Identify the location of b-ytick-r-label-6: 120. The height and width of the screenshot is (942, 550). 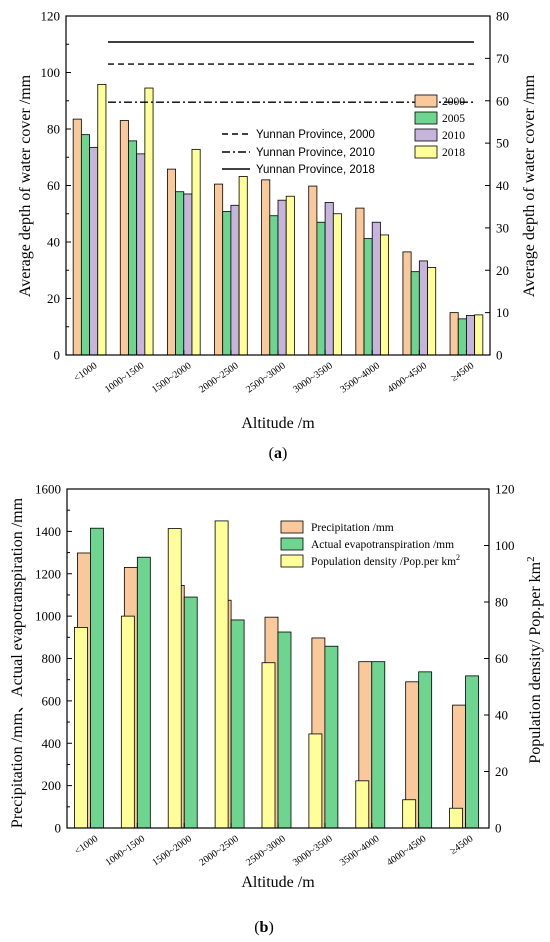
(505, 489).